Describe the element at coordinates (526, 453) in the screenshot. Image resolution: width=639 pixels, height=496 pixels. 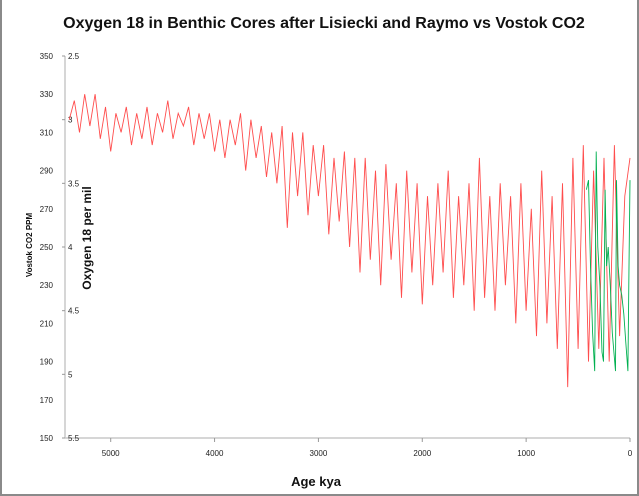
I see `x-tick-label: 1000` at that location.